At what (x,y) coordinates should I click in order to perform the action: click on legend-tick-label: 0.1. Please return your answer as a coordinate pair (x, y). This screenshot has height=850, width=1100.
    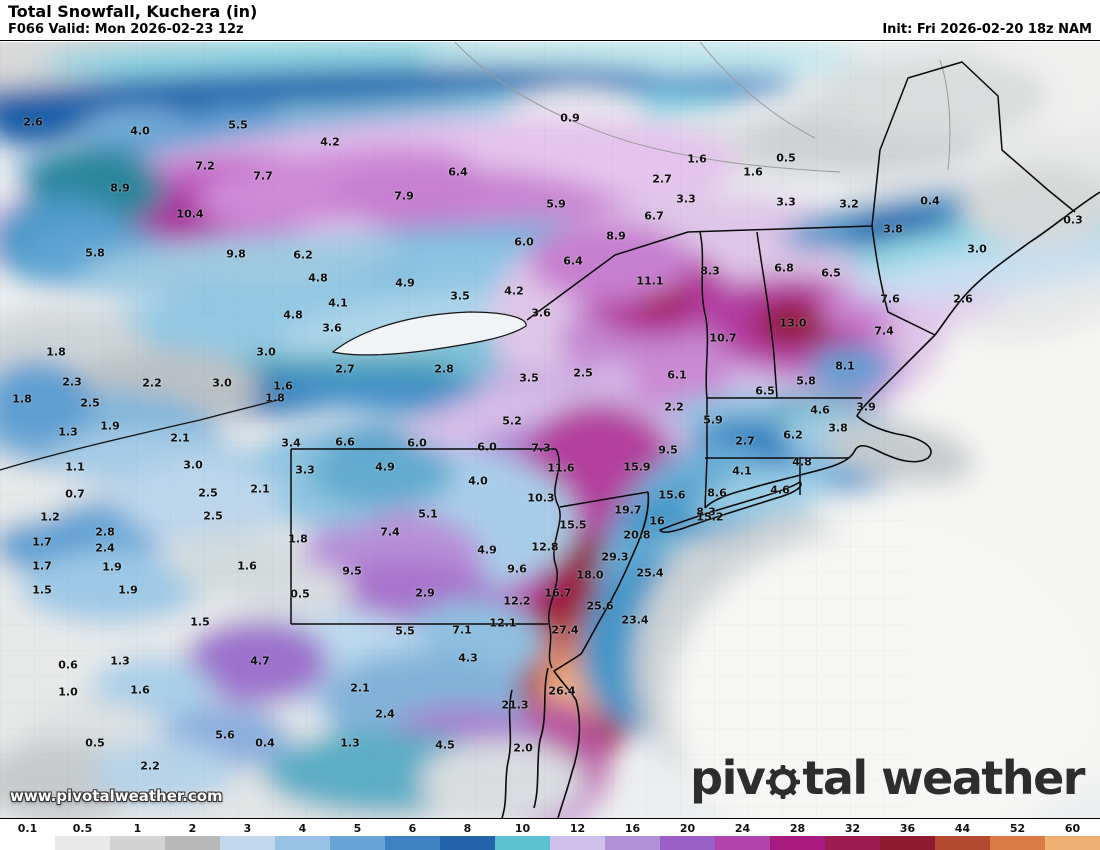
    Looking at the image, I should click on (27, 828).